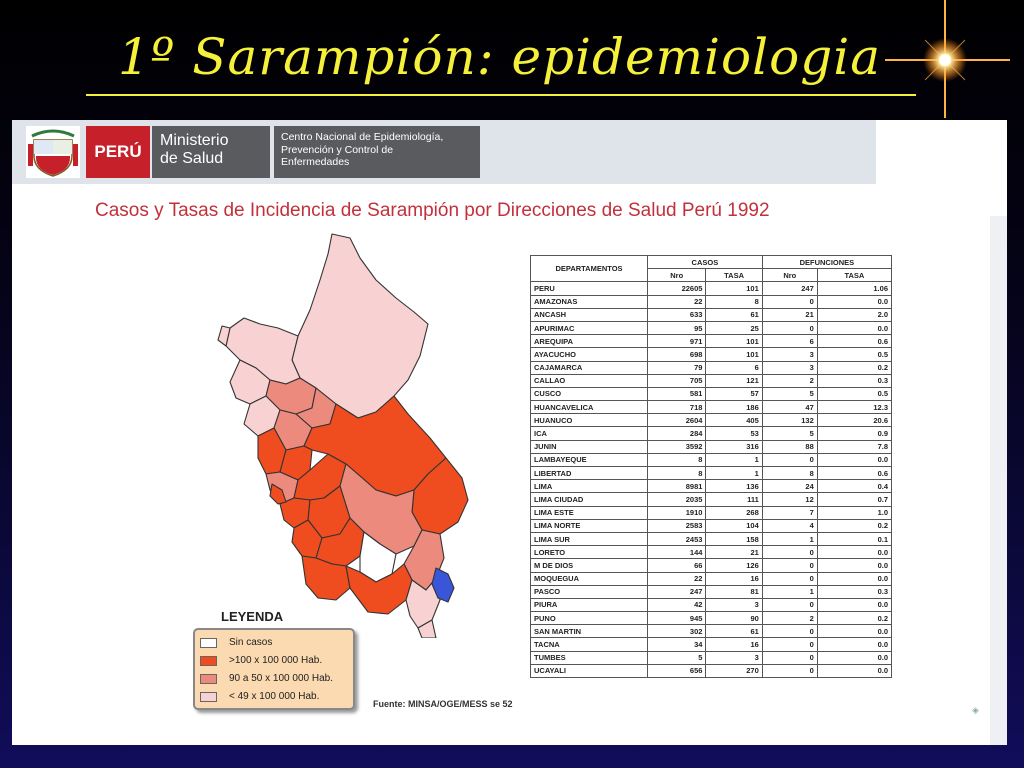 Image resolution: width=1024 pixels, height=768 pixels. I want to click on legend-label: < 49 x 100 000 Hab., so click(274, 696).